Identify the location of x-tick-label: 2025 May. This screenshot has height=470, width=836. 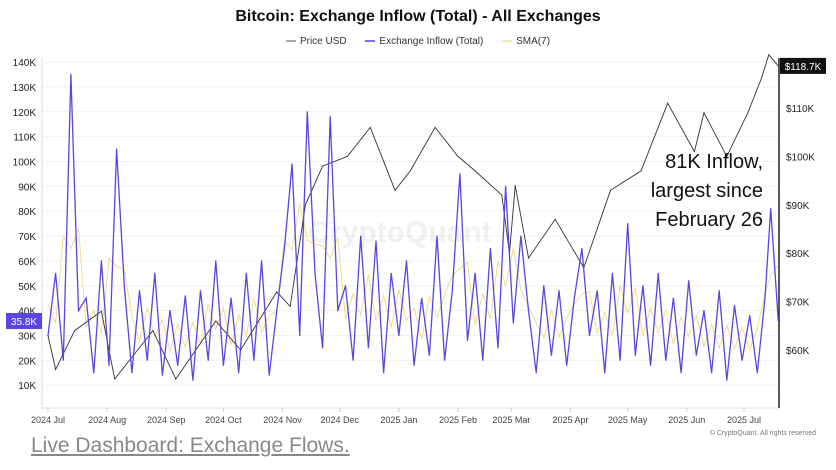
(628, 420).